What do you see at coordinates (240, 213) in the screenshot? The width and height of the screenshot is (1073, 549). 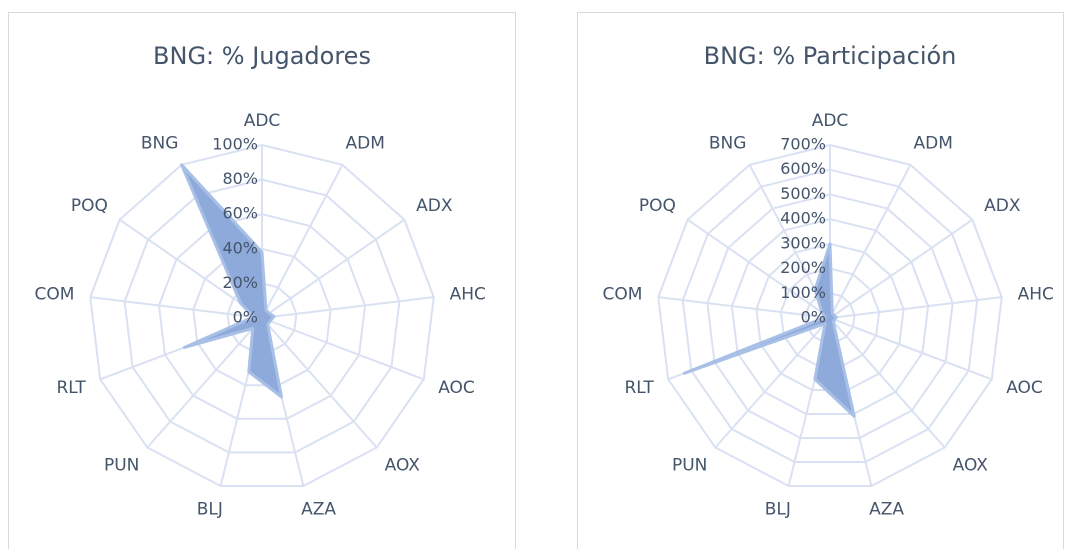 I see `tick-label: 60%` at bounding box center [240, 213].